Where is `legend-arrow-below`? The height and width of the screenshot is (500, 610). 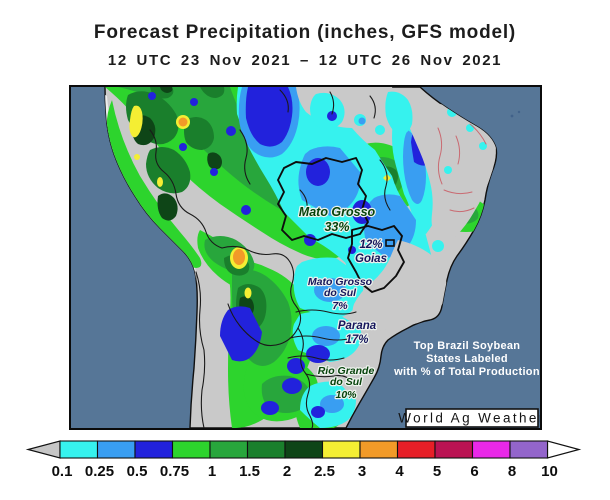 legend-arrow-below is located at coordinates (43, 449).